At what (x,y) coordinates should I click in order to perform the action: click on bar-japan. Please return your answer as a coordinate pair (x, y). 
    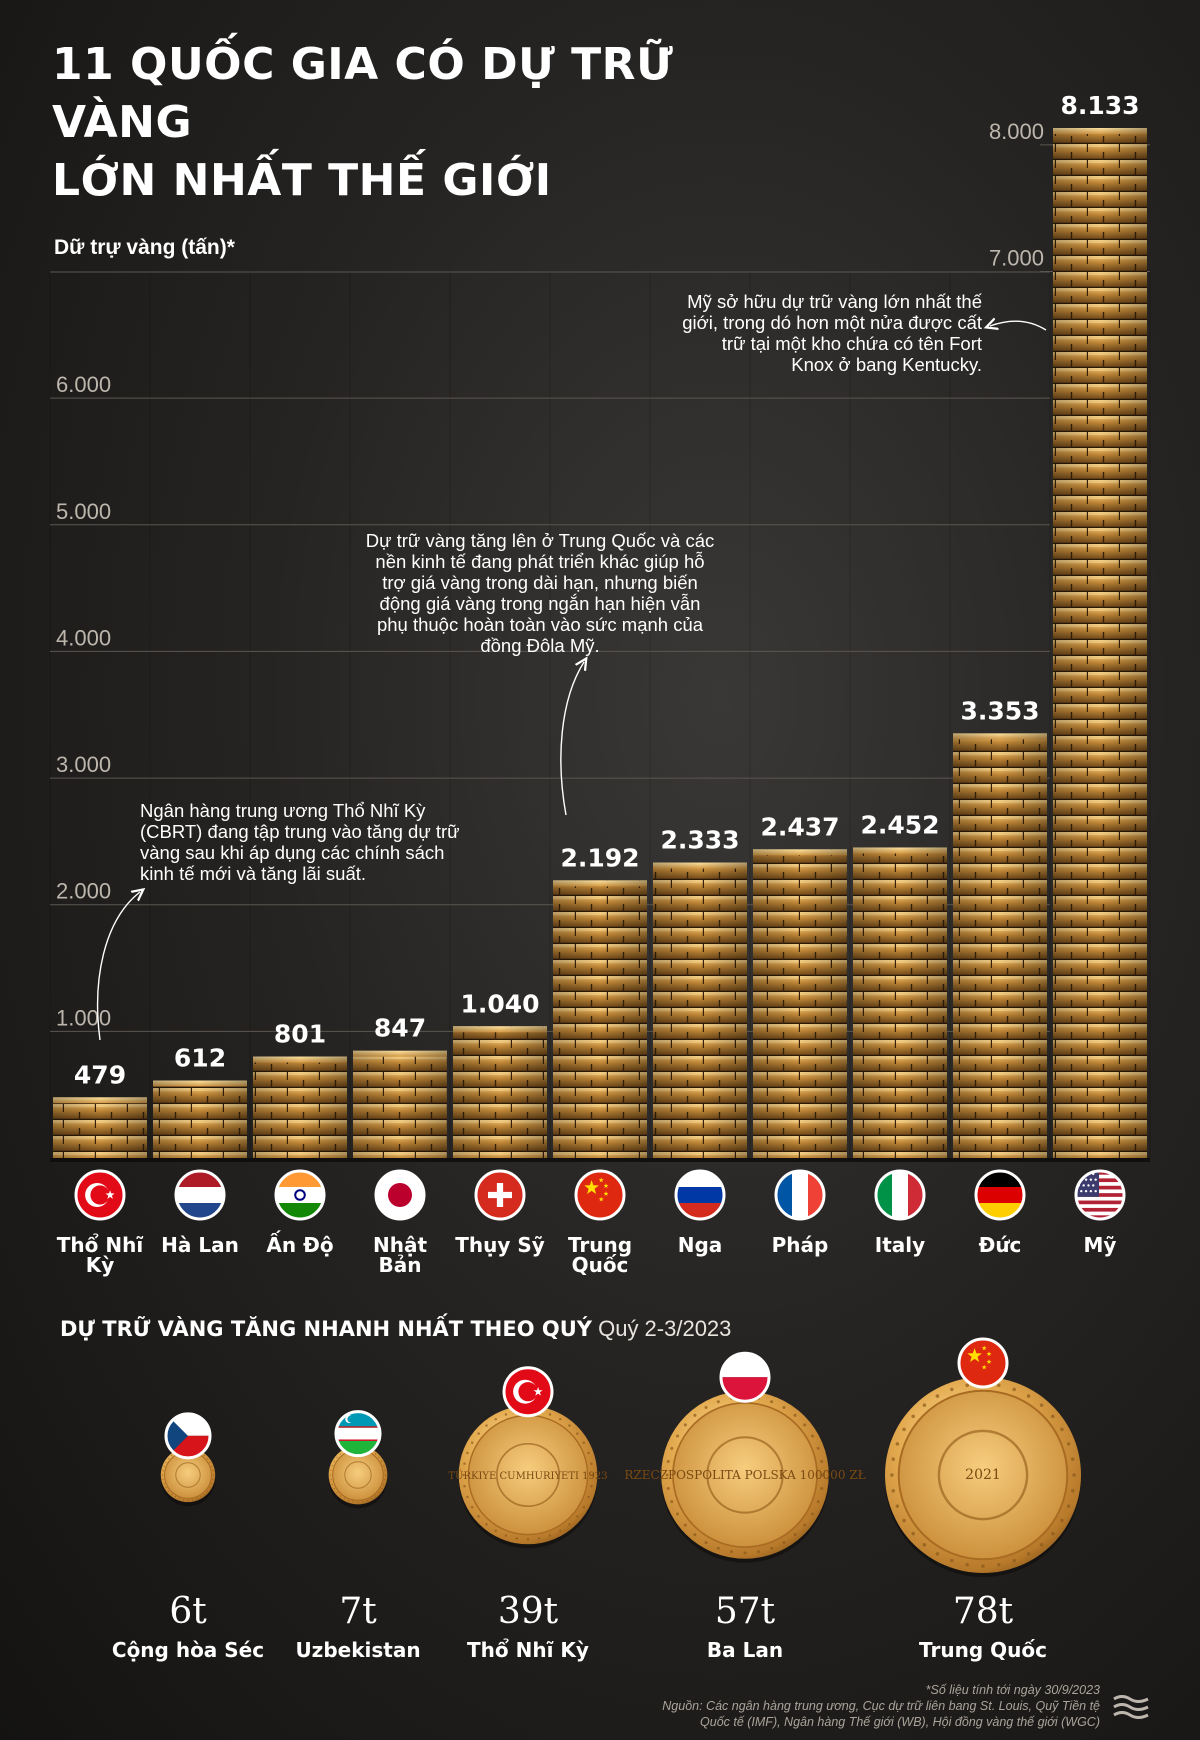
    Looking at the image, I should click on (400, 1104).